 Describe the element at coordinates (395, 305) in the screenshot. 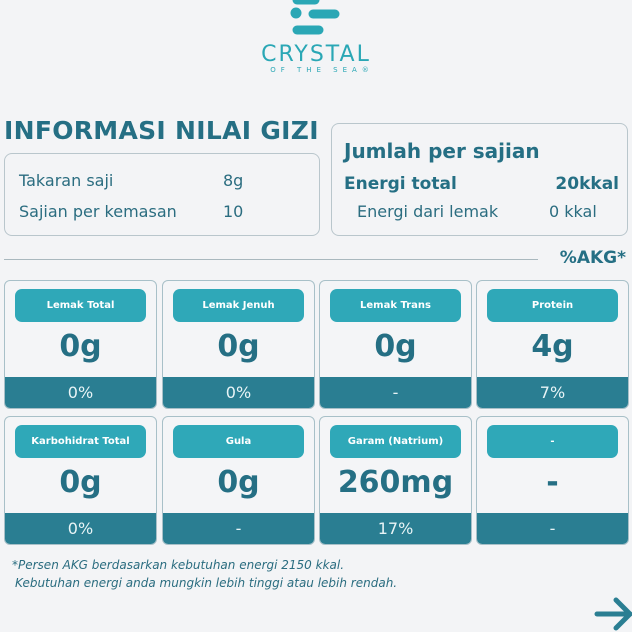

I see `nutrient-name: Lemak Trans` at that location.